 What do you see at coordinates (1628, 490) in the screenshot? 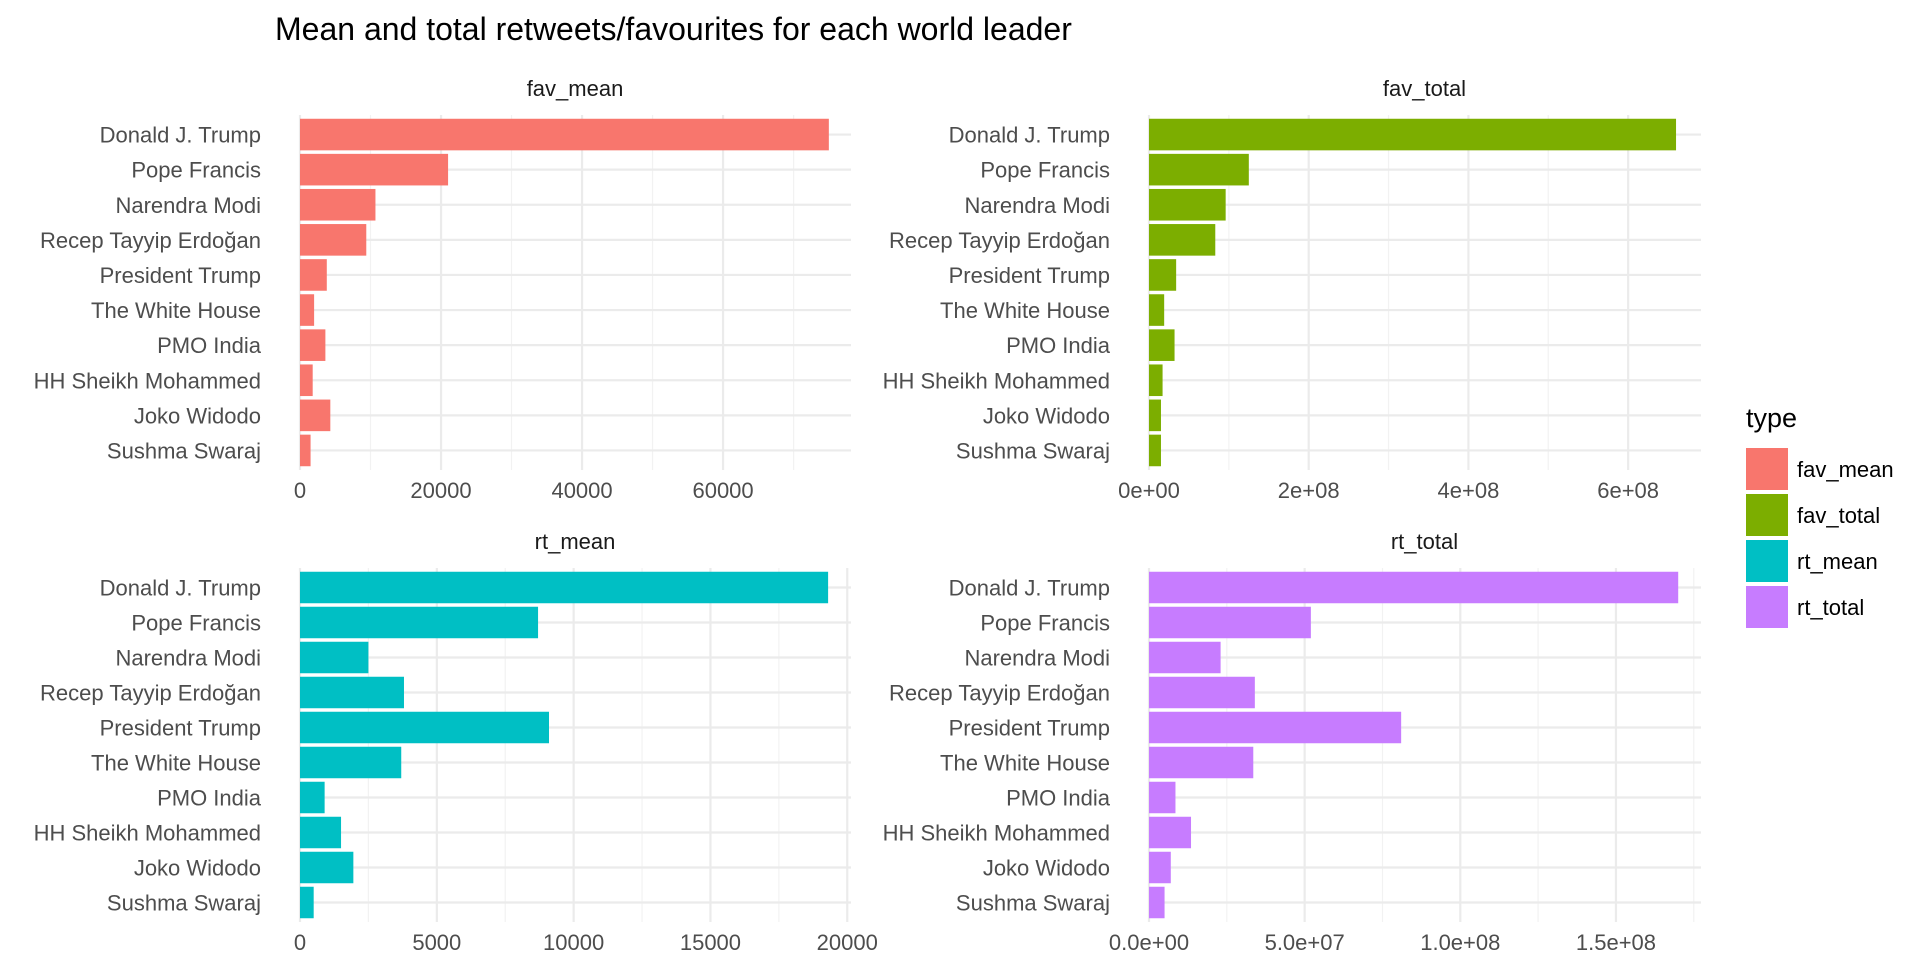
I see `x-tick-label: 6e+08` at bounding box center [1628, 490].